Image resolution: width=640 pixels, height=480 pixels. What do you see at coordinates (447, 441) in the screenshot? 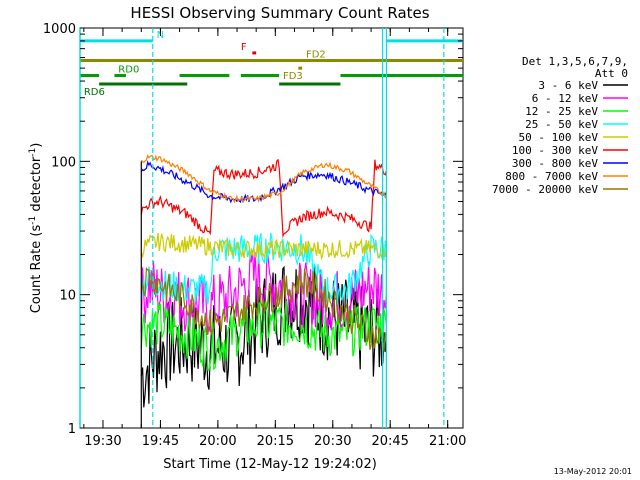
I see `x-tick-label: 21:00` at bounding box center [447, 441].